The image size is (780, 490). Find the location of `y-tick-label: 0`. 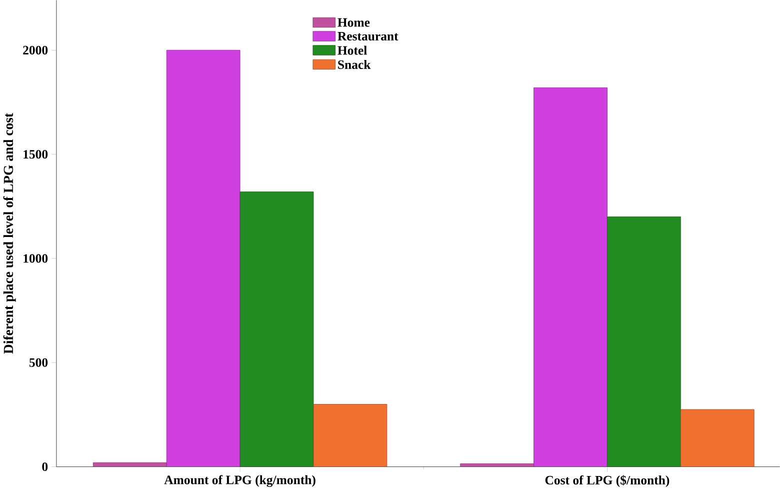

y-tick-label: 0 is located at coordinates (45, 466).